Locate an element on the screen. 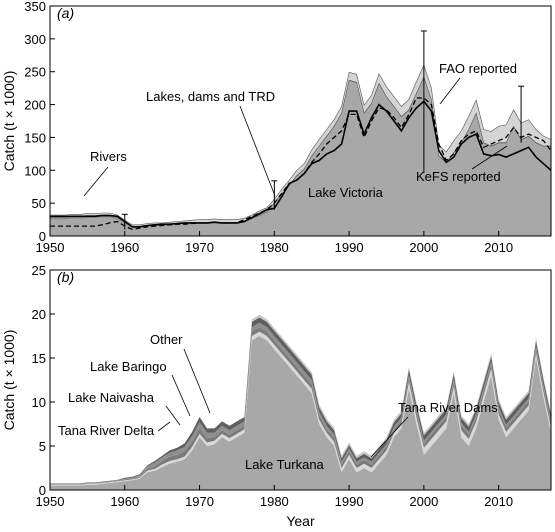 The image size is (555, 532). y-tick-label-50: 50 is located at coordinates (39, 203).